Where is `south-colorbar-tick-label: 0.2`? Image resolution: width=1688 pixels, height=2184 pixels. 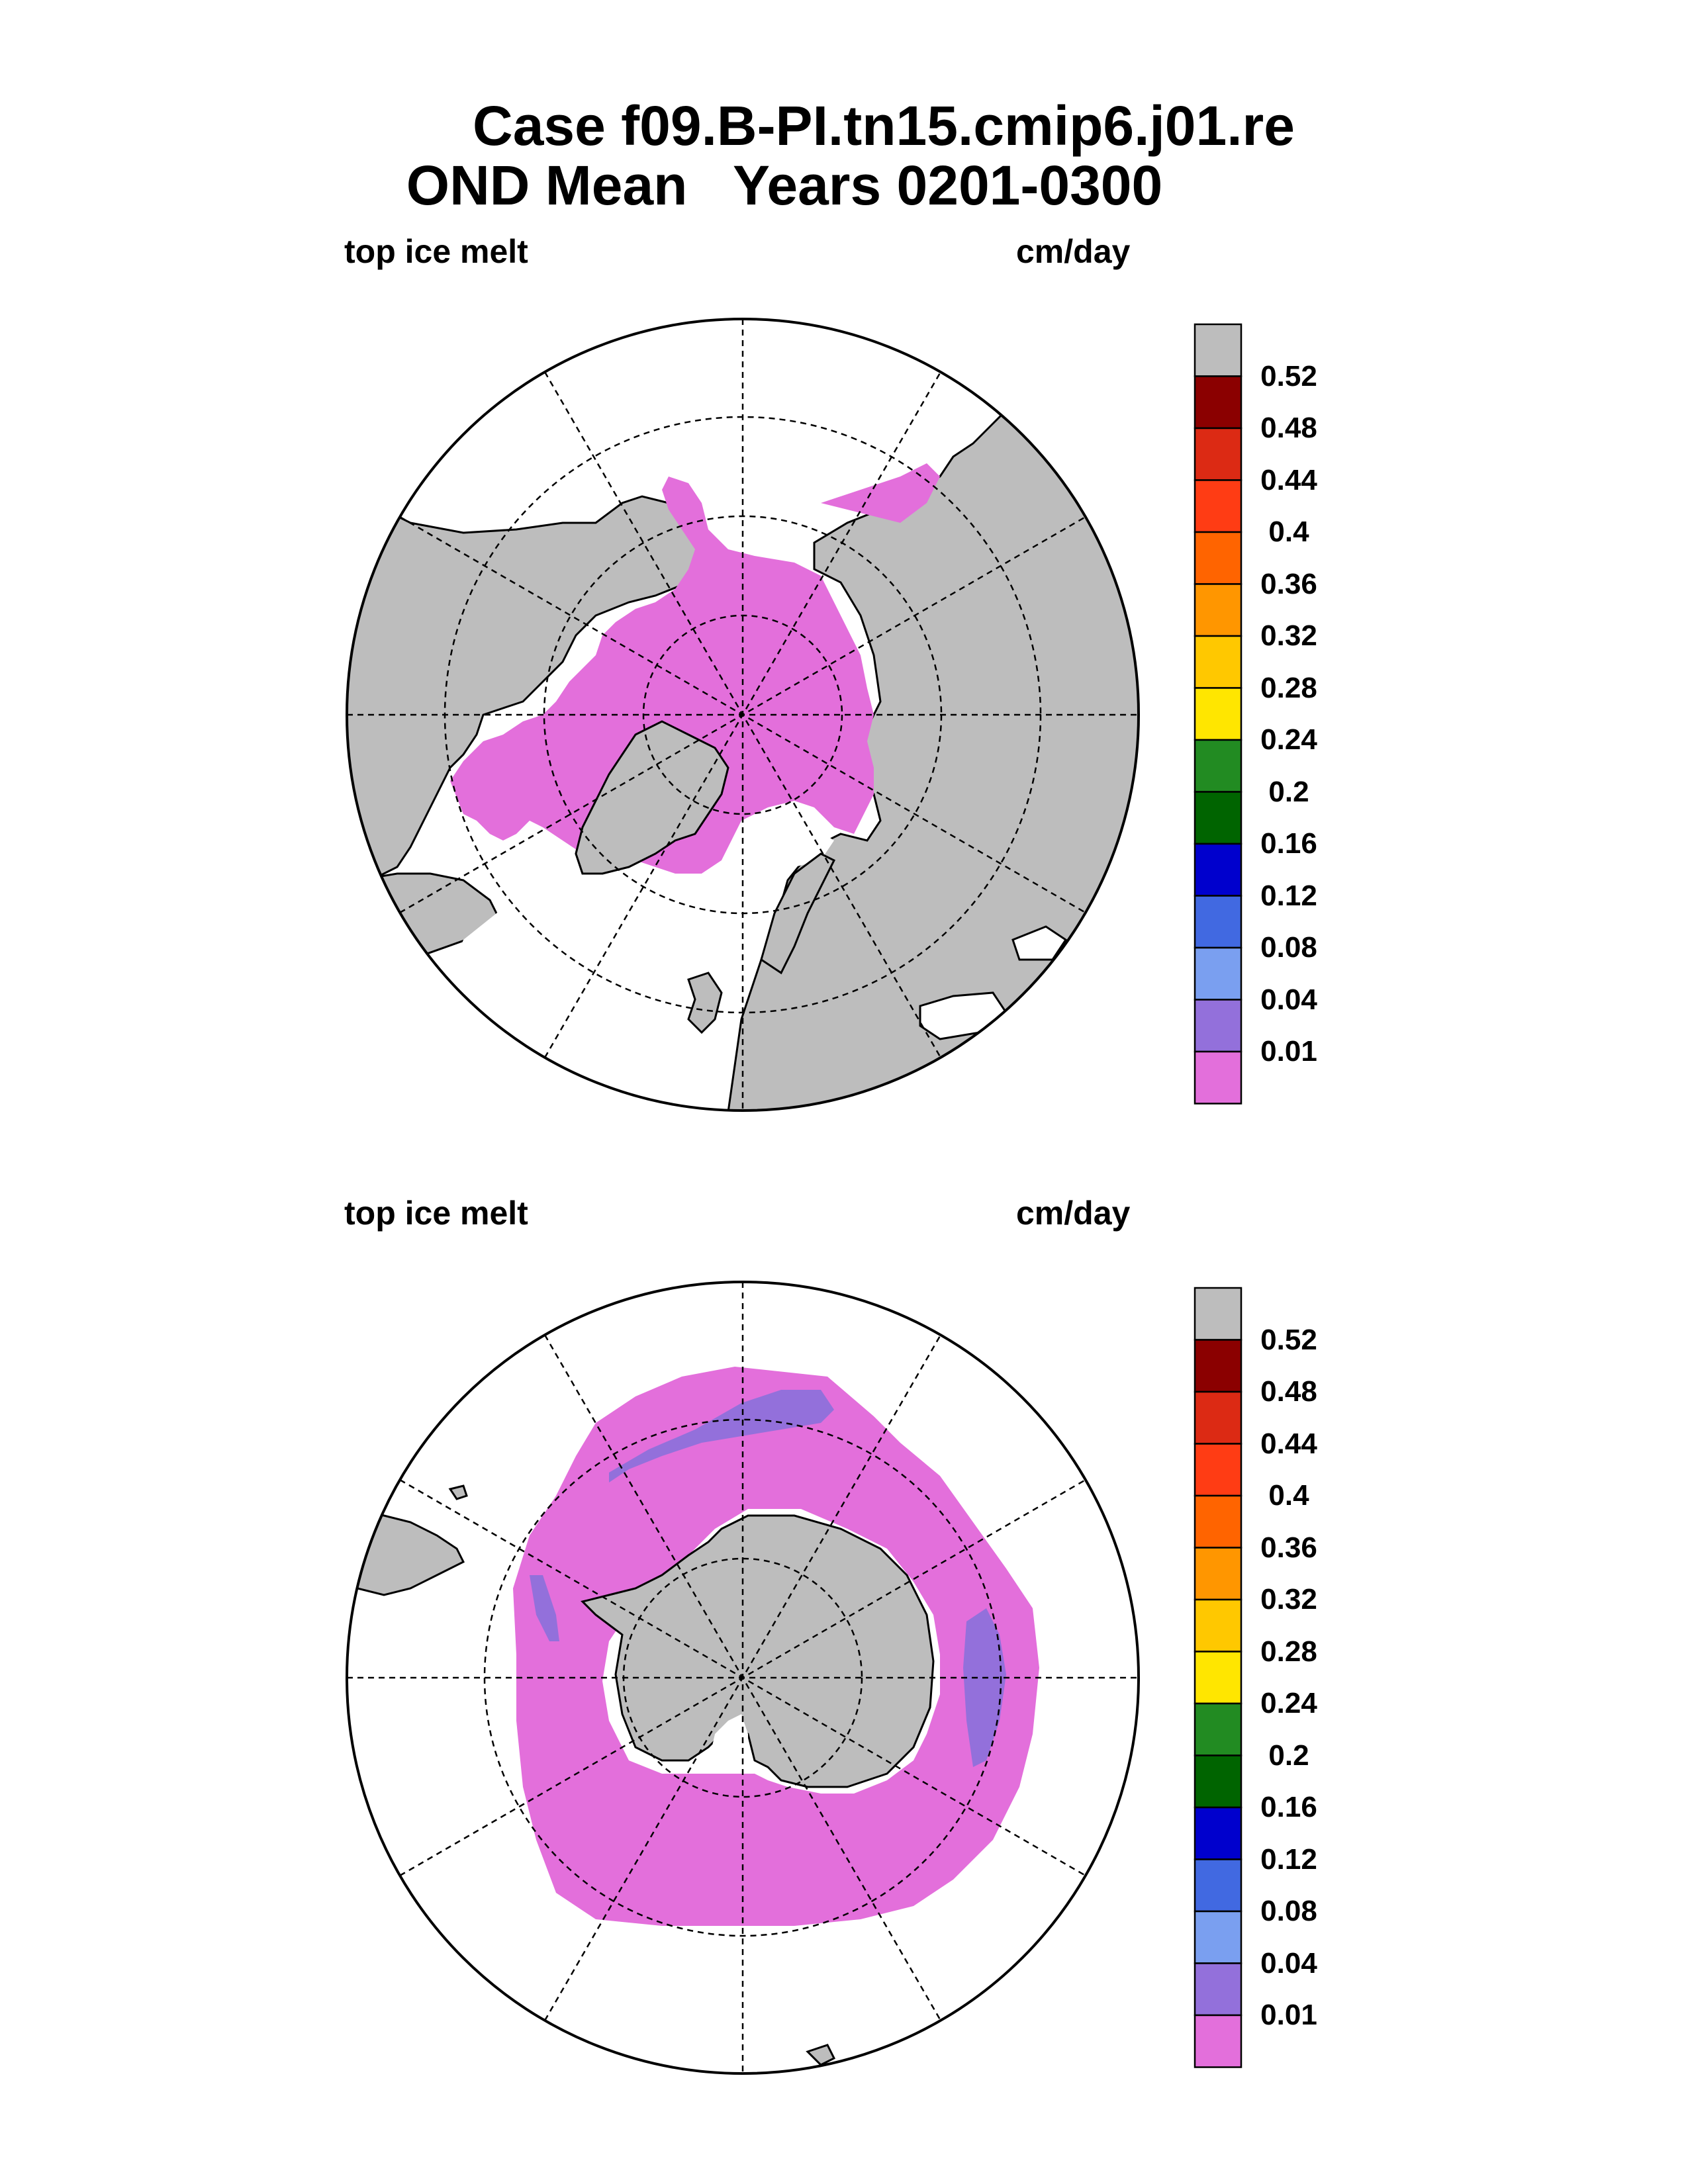
south-colorbar-tick-label: 0.2 is located at coordinates (1288, 1755).